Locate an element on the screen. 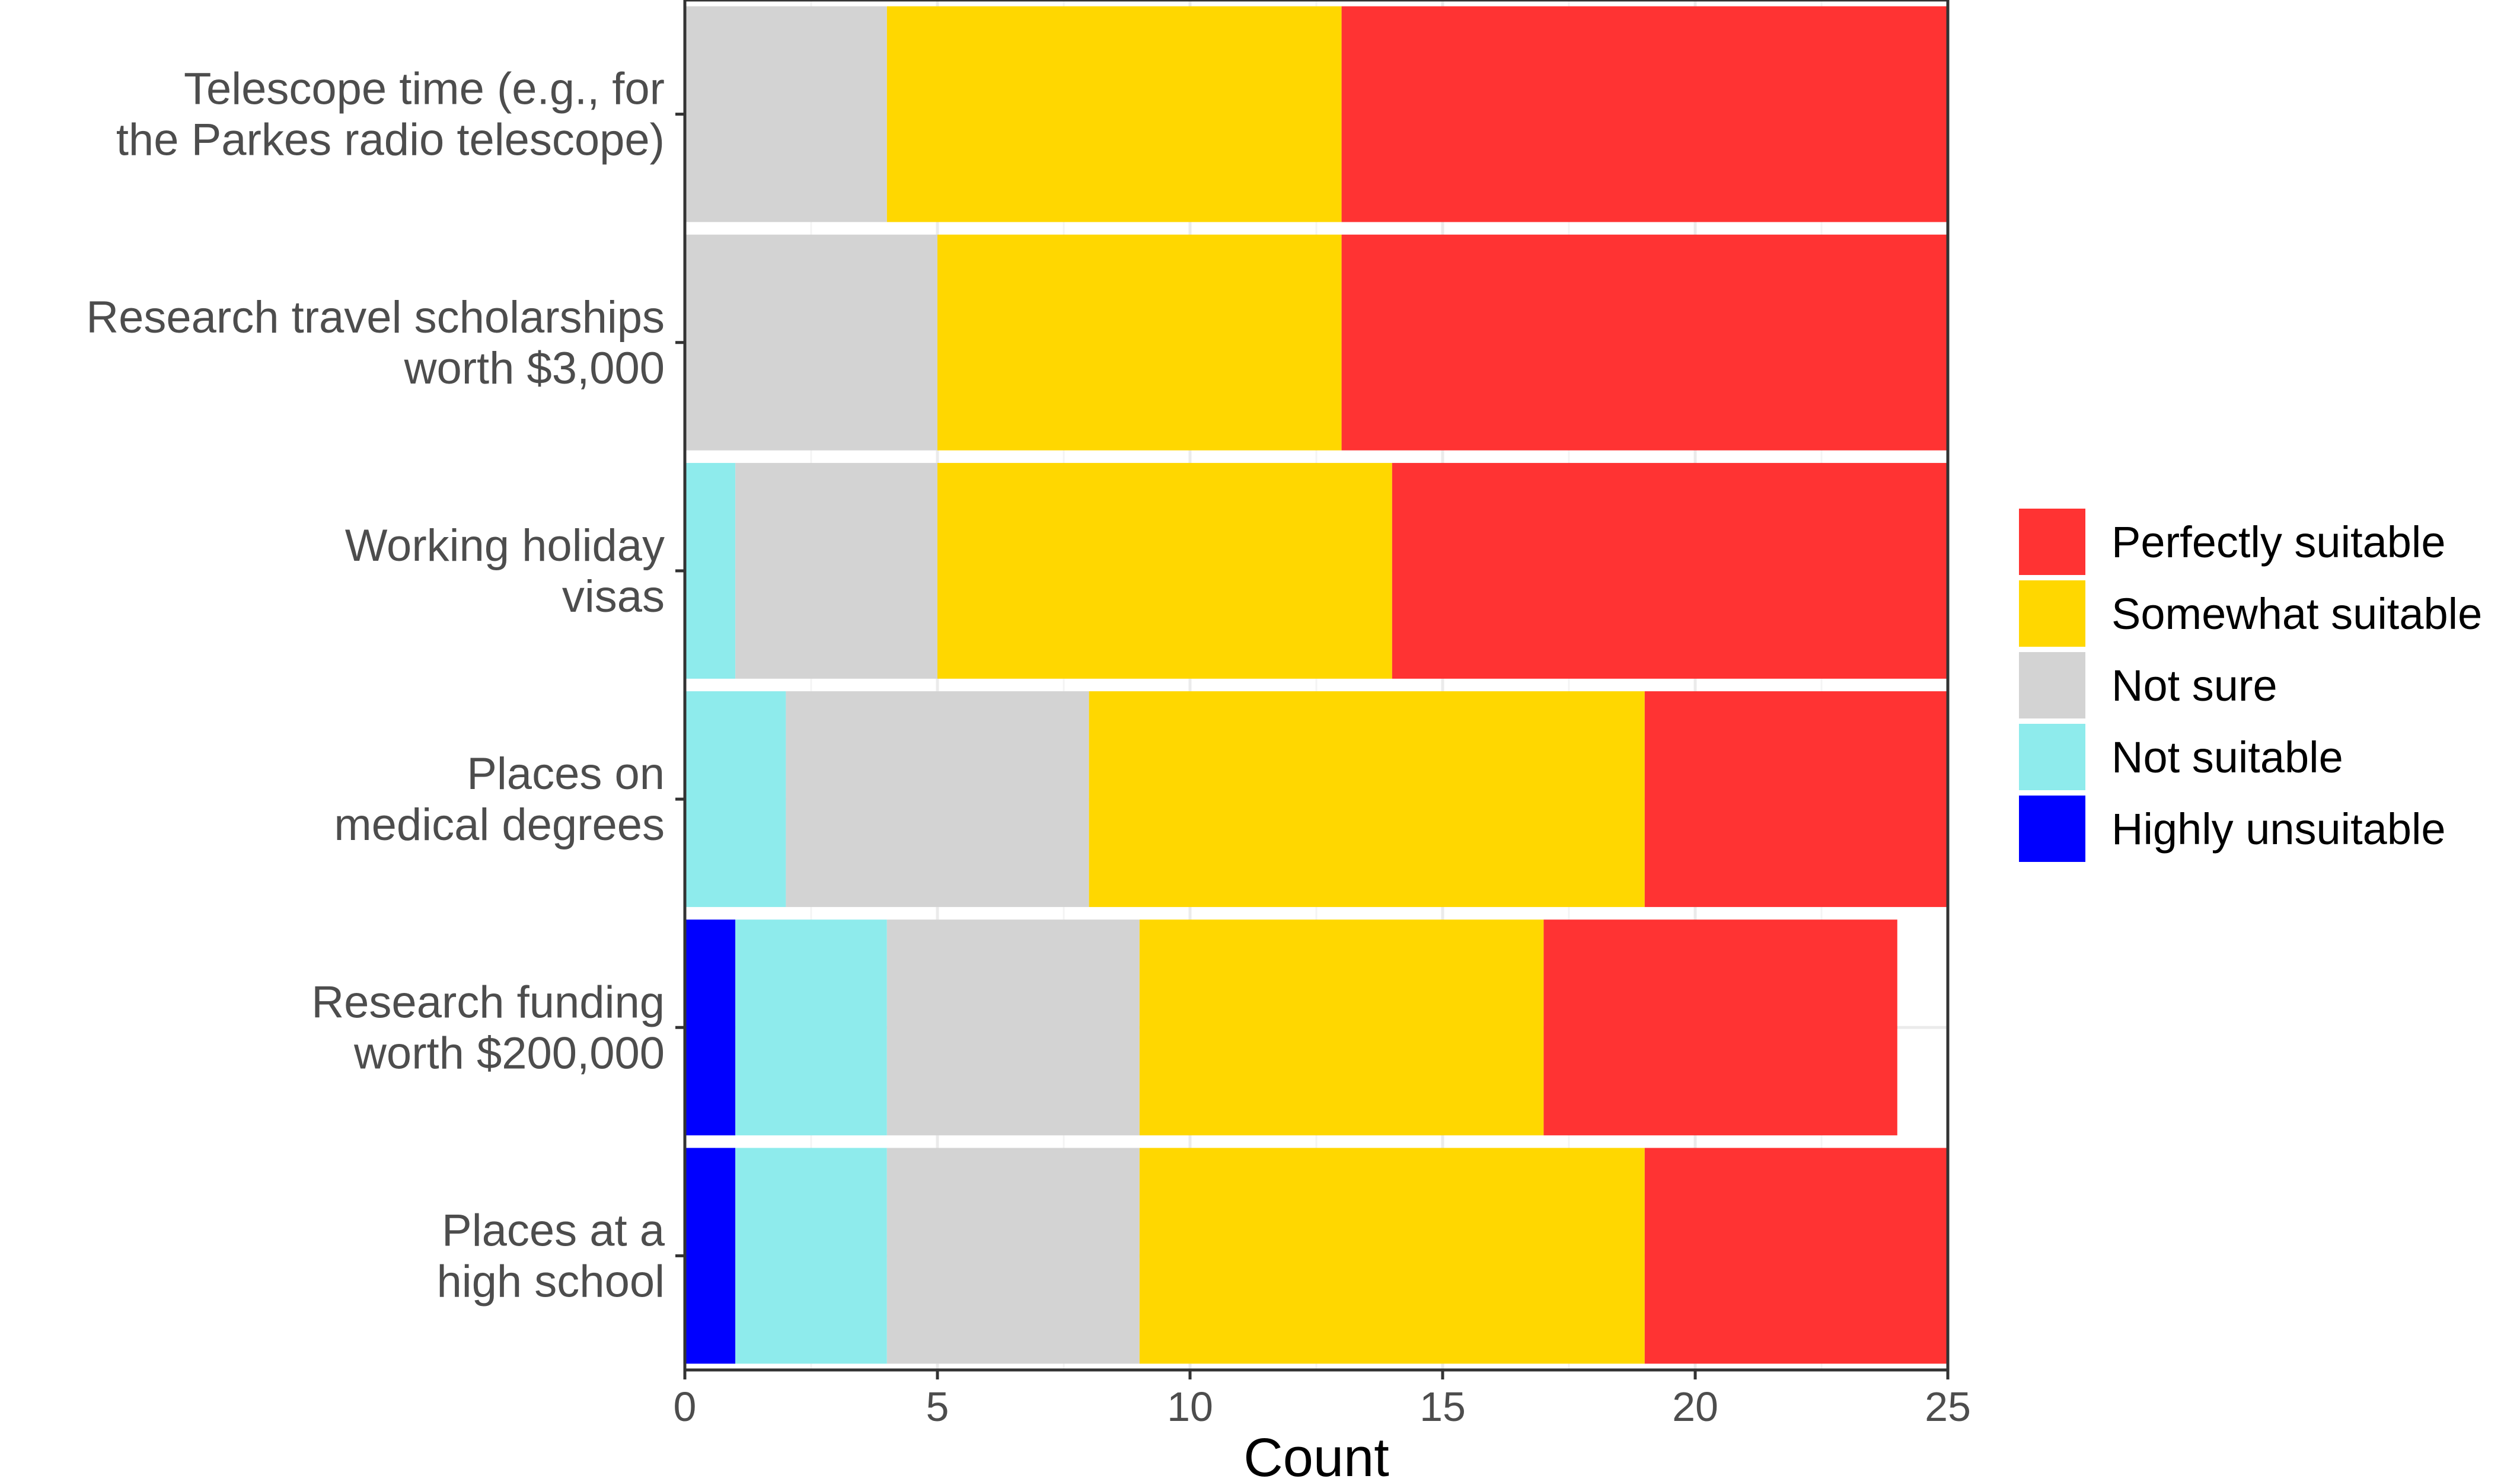 Image resolution: width=2520 pixels, height=1482 pixels. y-tick-label: worth $200,000 is located at coordinates (509, 1053).